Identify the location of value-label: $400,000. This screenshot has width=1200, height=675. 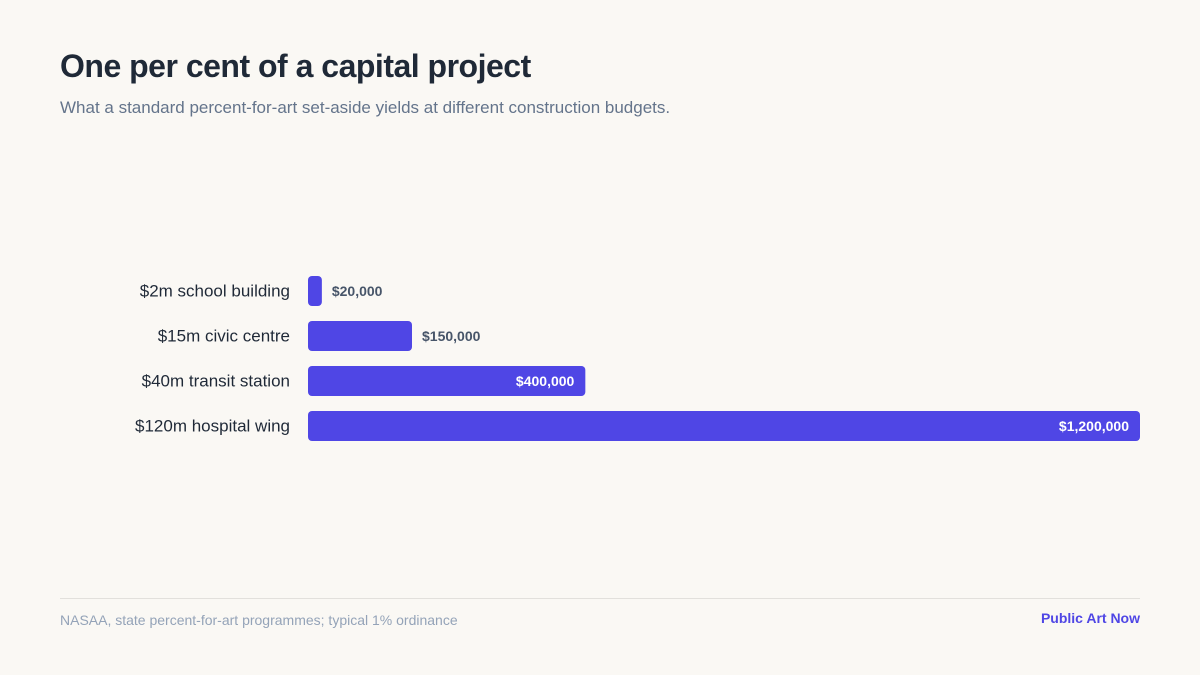
(545, 381).